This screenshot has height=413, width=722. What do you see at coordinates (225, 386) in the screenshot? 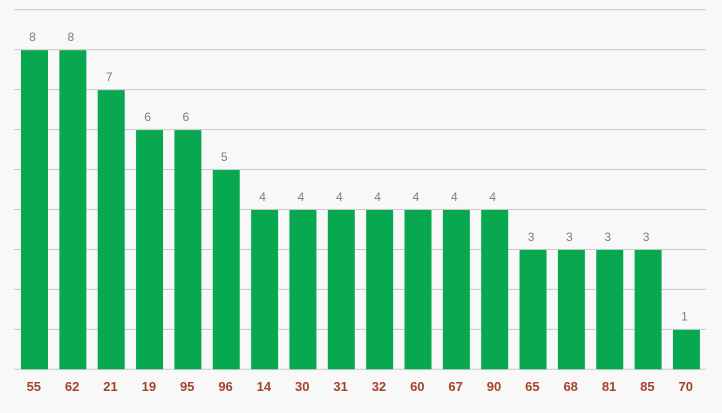
I see `svg-text: 96` at bounding box center [225, 386].